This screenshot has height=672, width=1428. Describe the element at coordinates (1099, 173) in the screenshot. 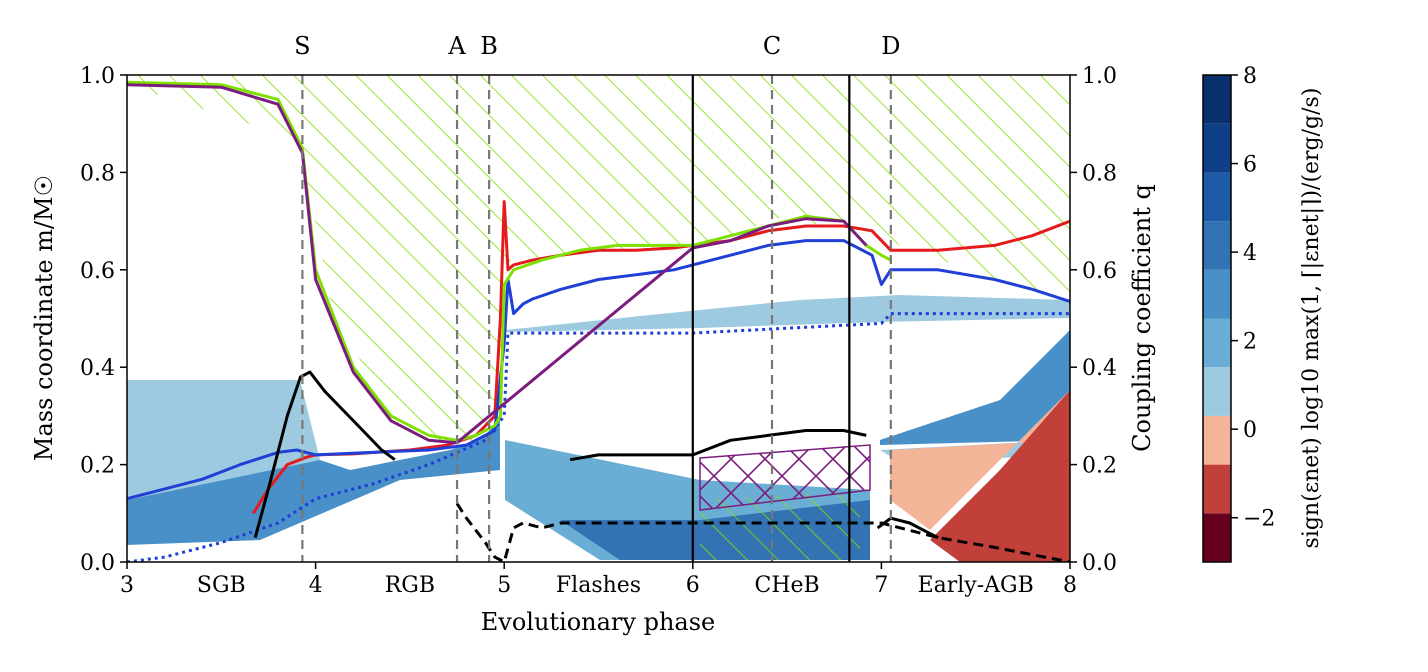

I see `y-right-tick-label: 0.8` at that location.